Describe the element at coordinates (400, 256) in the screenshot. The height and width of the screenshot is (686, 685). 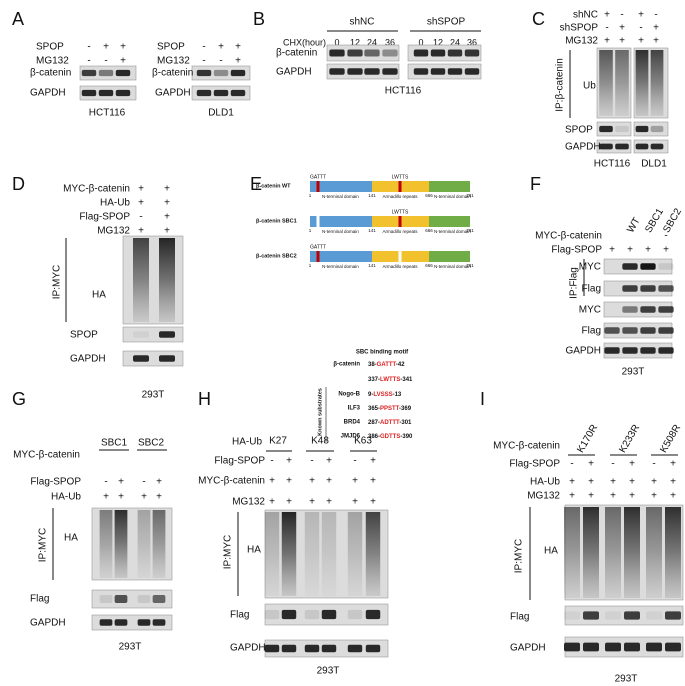
I see `site` at that location.